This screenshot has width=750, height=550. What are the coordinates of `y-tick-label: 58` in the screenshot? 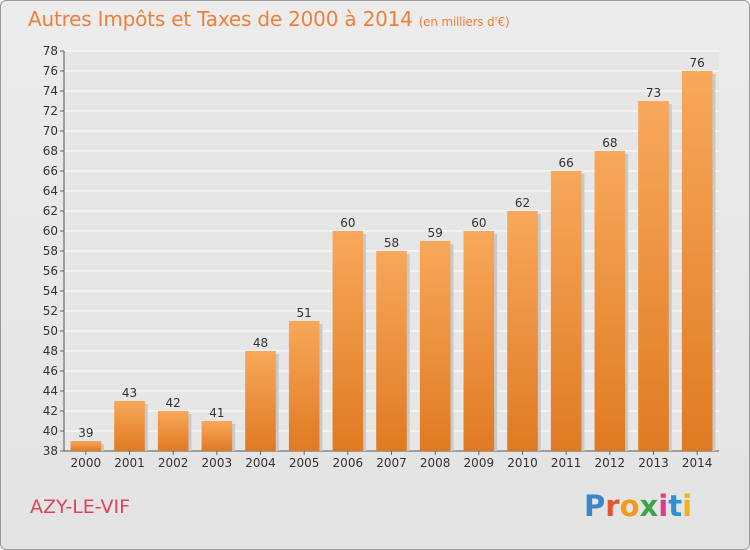 It's located at (50, 251).